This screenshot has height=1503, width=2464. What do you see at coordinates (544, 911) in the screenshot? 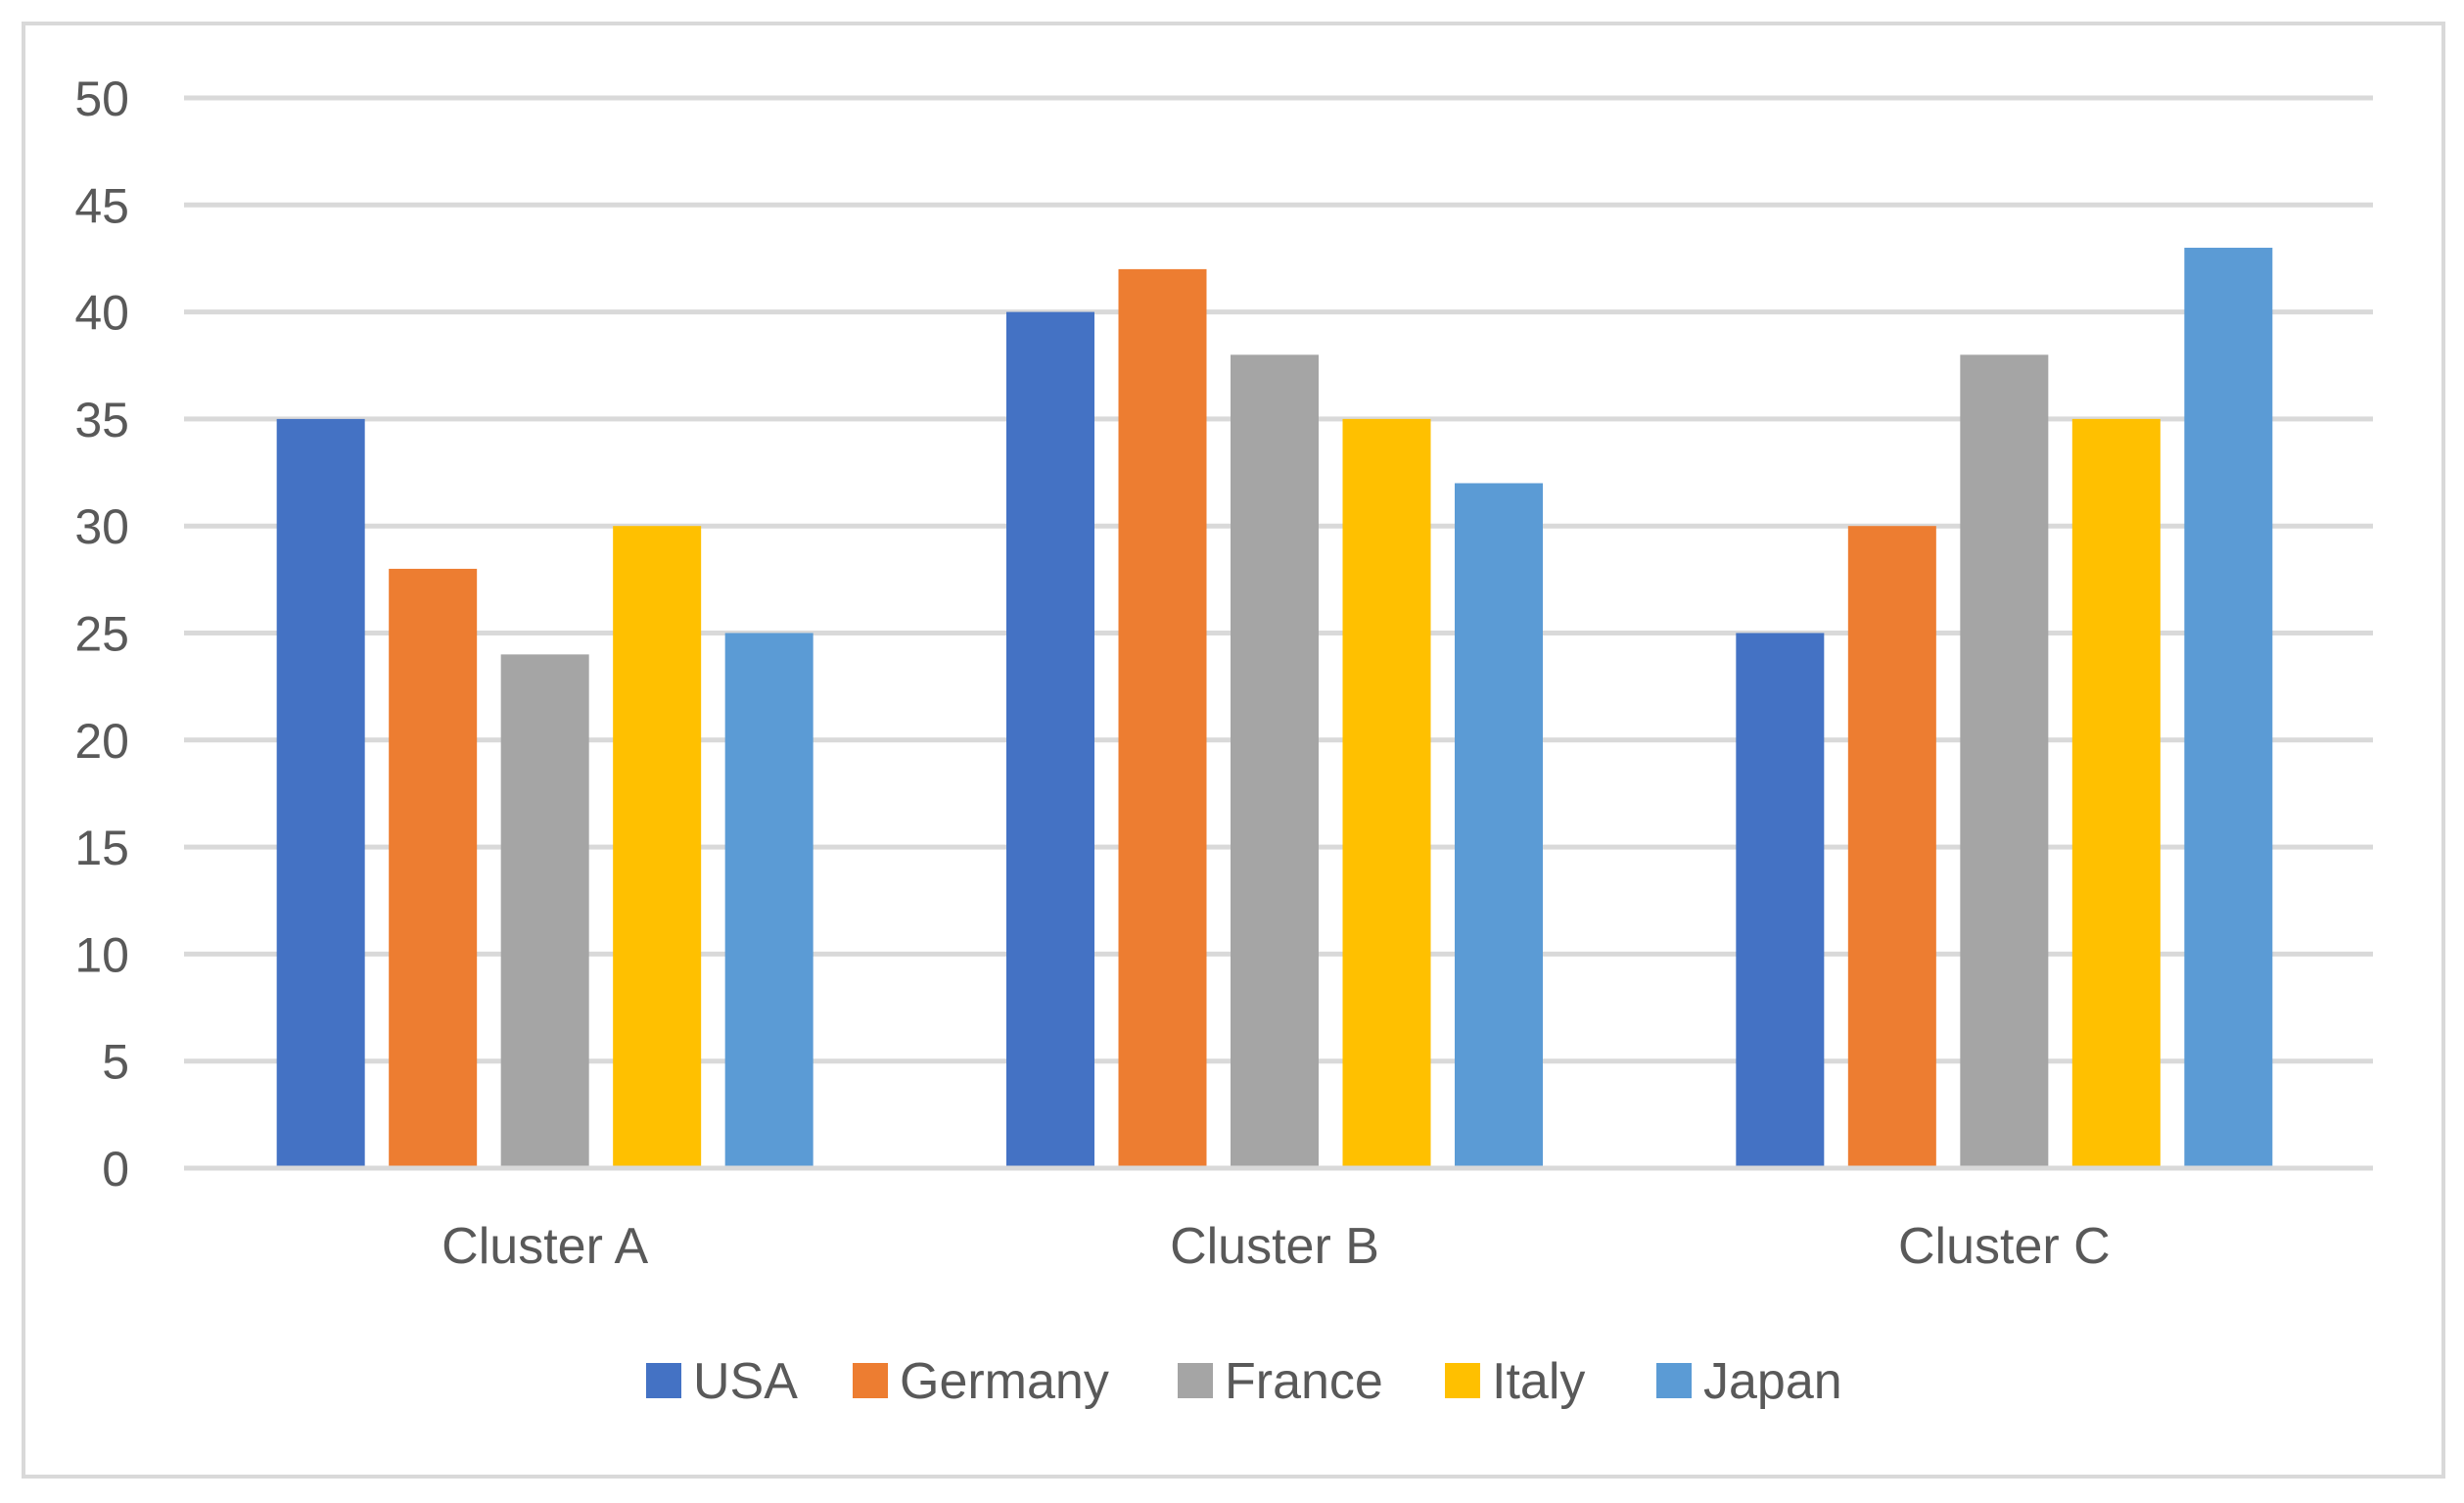
I see `bar-france-cluster-a` at bounding box center [544, 911].